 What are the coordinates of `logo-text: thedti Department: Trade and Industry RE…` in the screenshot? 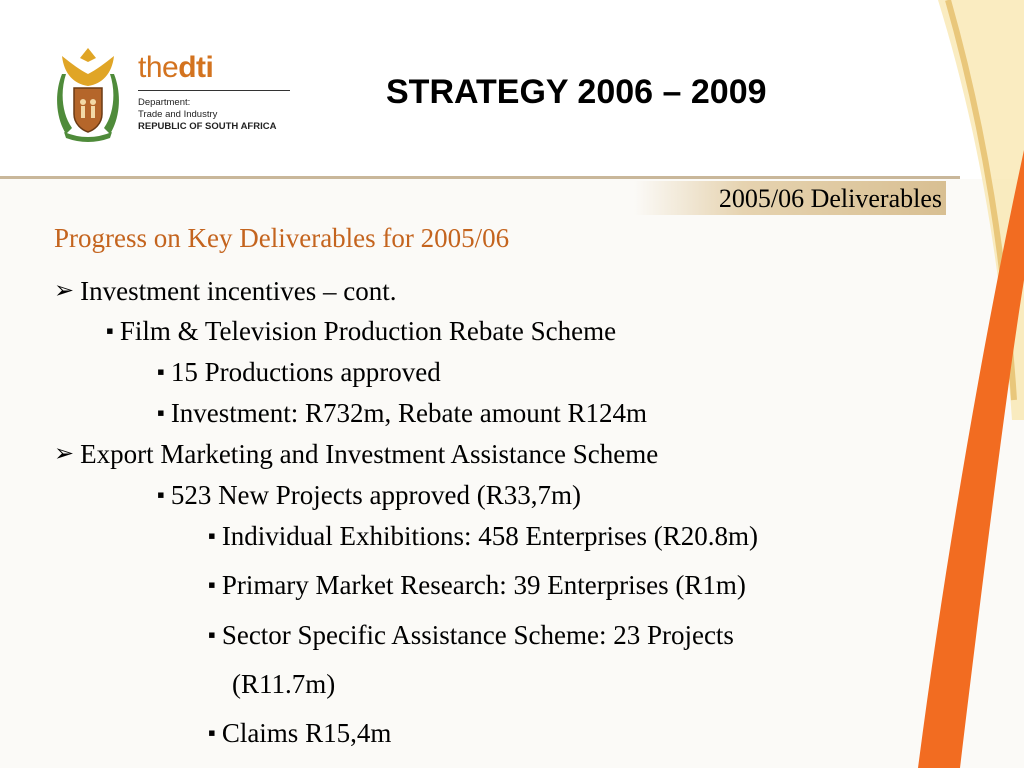 It's located at (214, 92).